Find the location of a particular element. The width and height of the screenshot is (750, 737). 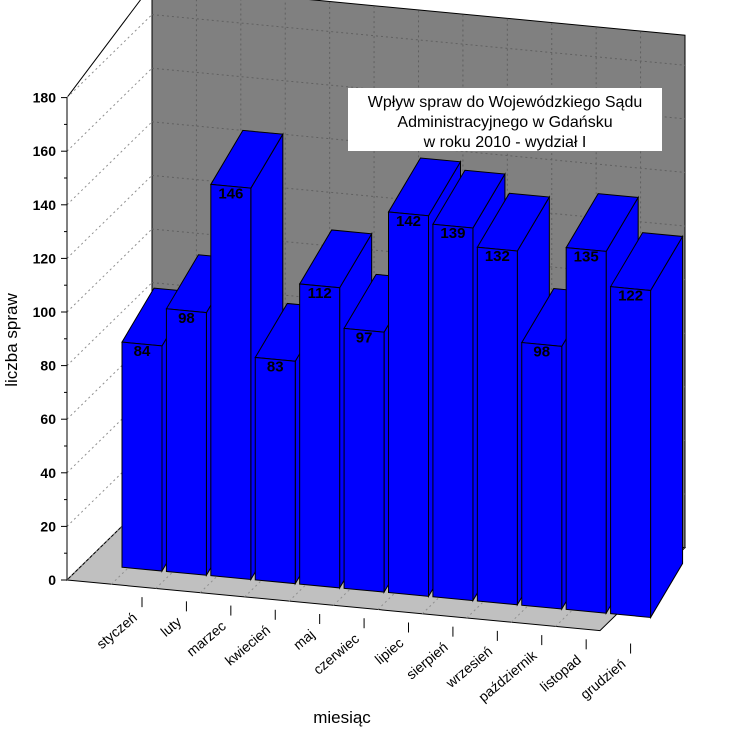

x-tick-label: grudzień is located at coordinates (602, 679).